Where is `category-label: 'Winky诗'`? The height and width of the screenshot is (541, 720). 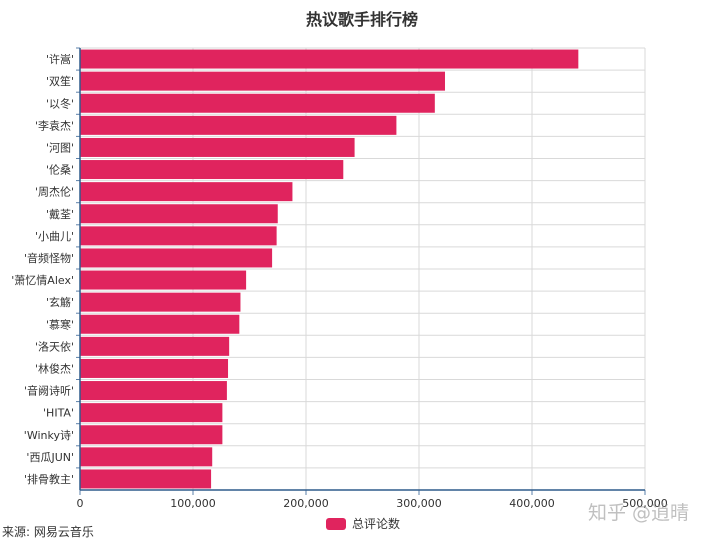
category-label: 'Winky诗' is located at coordinates (49, 435).